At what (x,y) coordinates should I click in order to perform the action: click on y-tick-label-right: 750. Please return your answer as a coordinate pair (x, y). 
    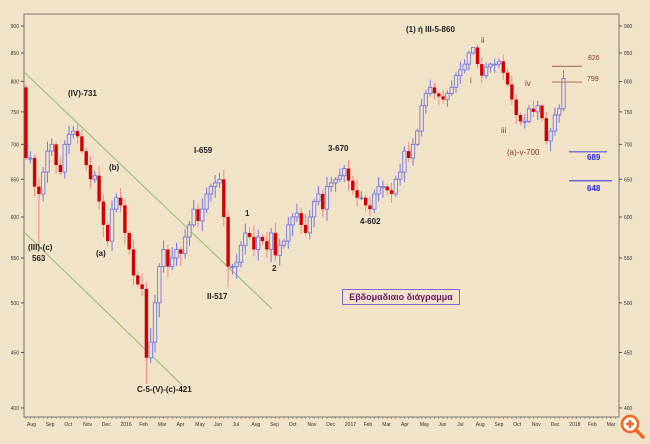
    Looking at the image, I should click on (628, 113).